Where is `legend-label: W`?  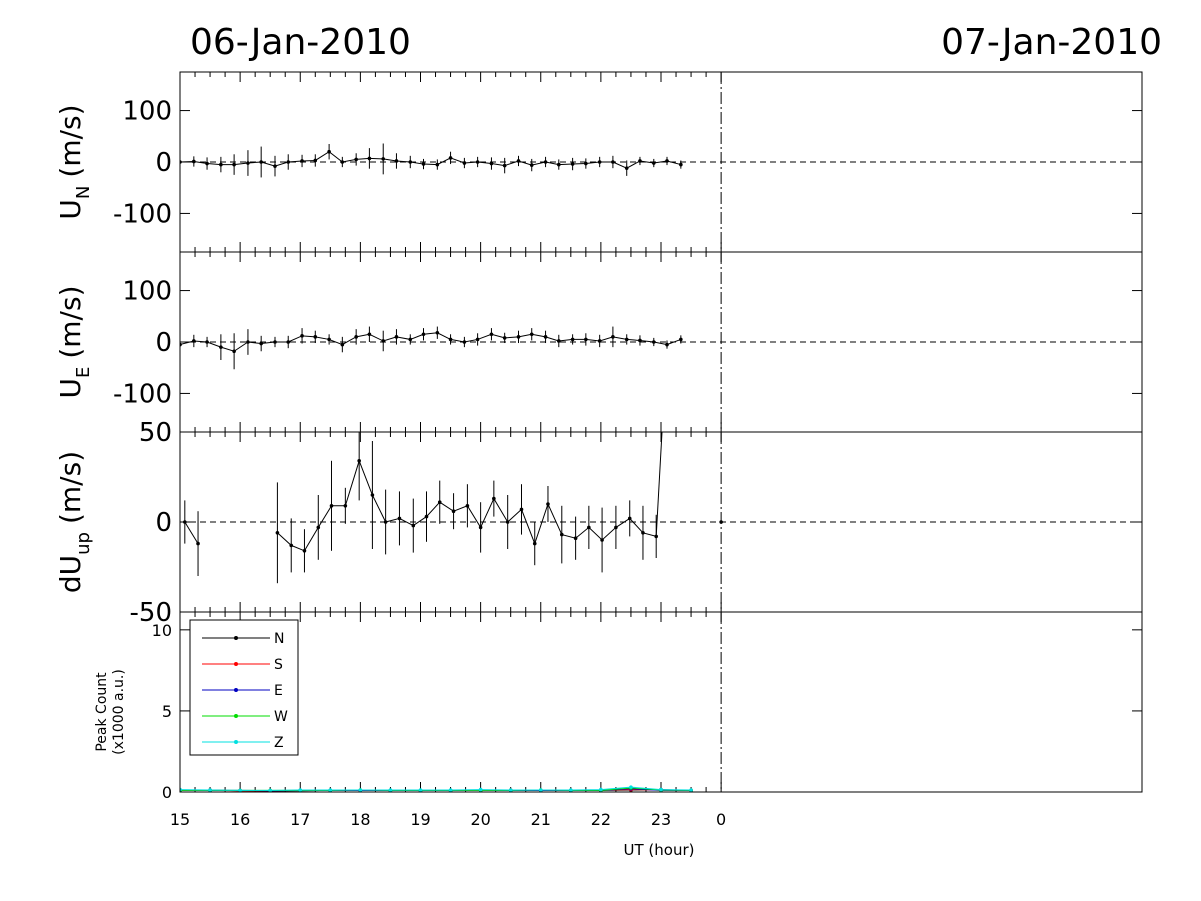 legend-label: W is located at coordinates (281, 717).